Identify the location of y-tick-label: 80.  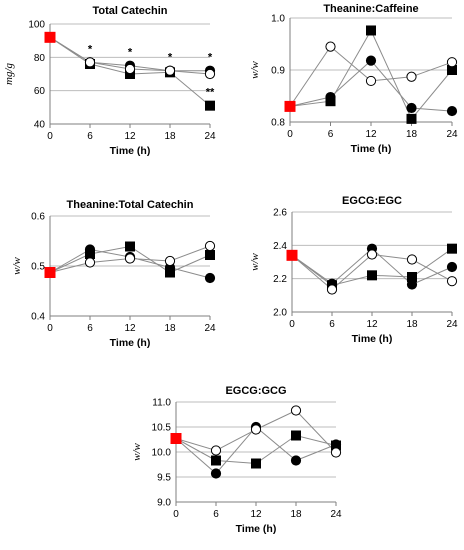
(40, 58).